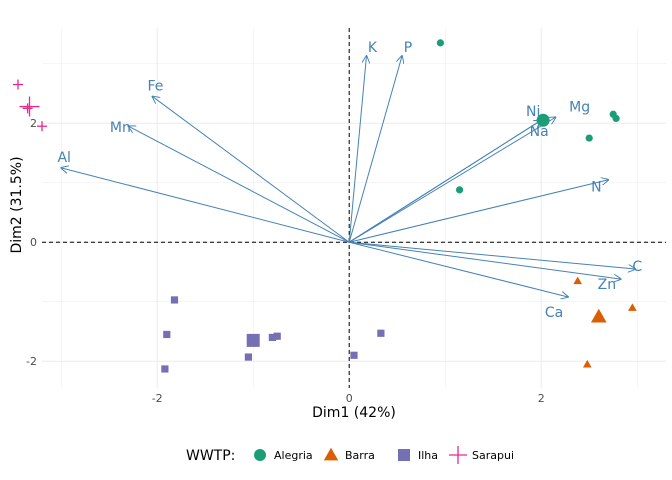  I want to click on legend-label-alegria: Alegria, so click(293, 455).